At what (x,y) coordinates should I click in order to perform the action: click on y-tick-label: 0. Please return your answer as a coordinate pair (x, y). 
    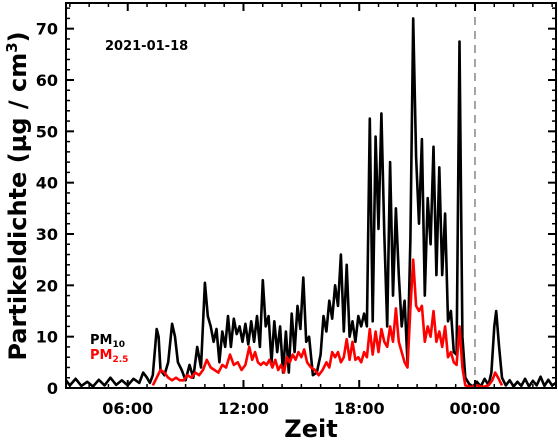
    Looking at the image, I should click on (52, 388).